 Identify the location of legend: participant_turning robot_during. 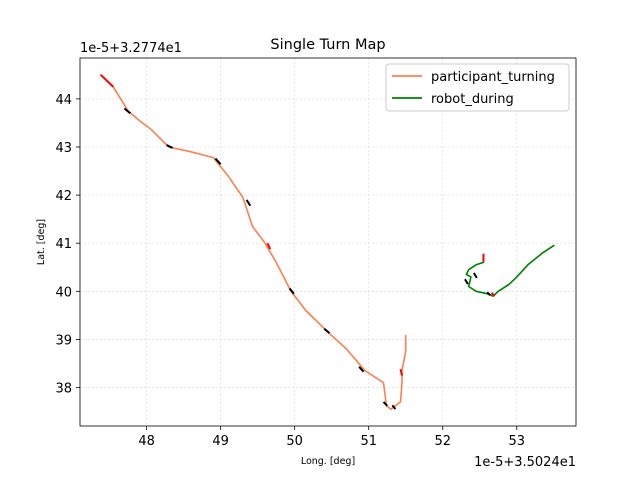
(477, 87).